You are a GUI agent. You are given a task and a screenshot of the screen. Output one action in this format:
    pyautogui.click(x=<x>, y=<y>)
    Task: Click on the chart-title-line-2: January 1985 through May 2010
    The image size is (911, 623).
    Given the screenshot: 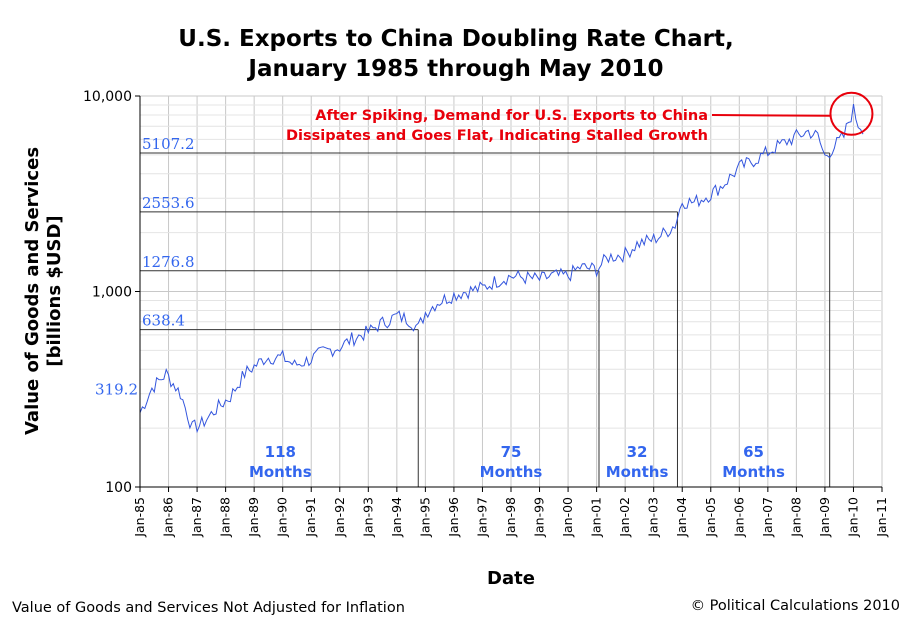 What is the action you would take?
    pyautogui.click(x=454, y=69)
    